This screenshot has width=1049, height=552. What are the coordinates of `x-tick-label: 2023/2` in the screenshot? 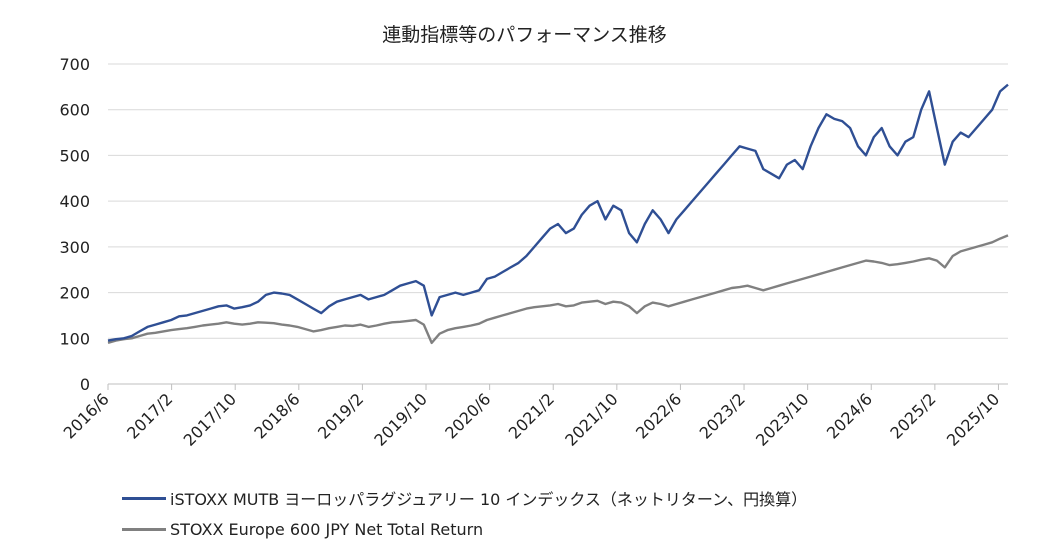 It's located at (722, 415).